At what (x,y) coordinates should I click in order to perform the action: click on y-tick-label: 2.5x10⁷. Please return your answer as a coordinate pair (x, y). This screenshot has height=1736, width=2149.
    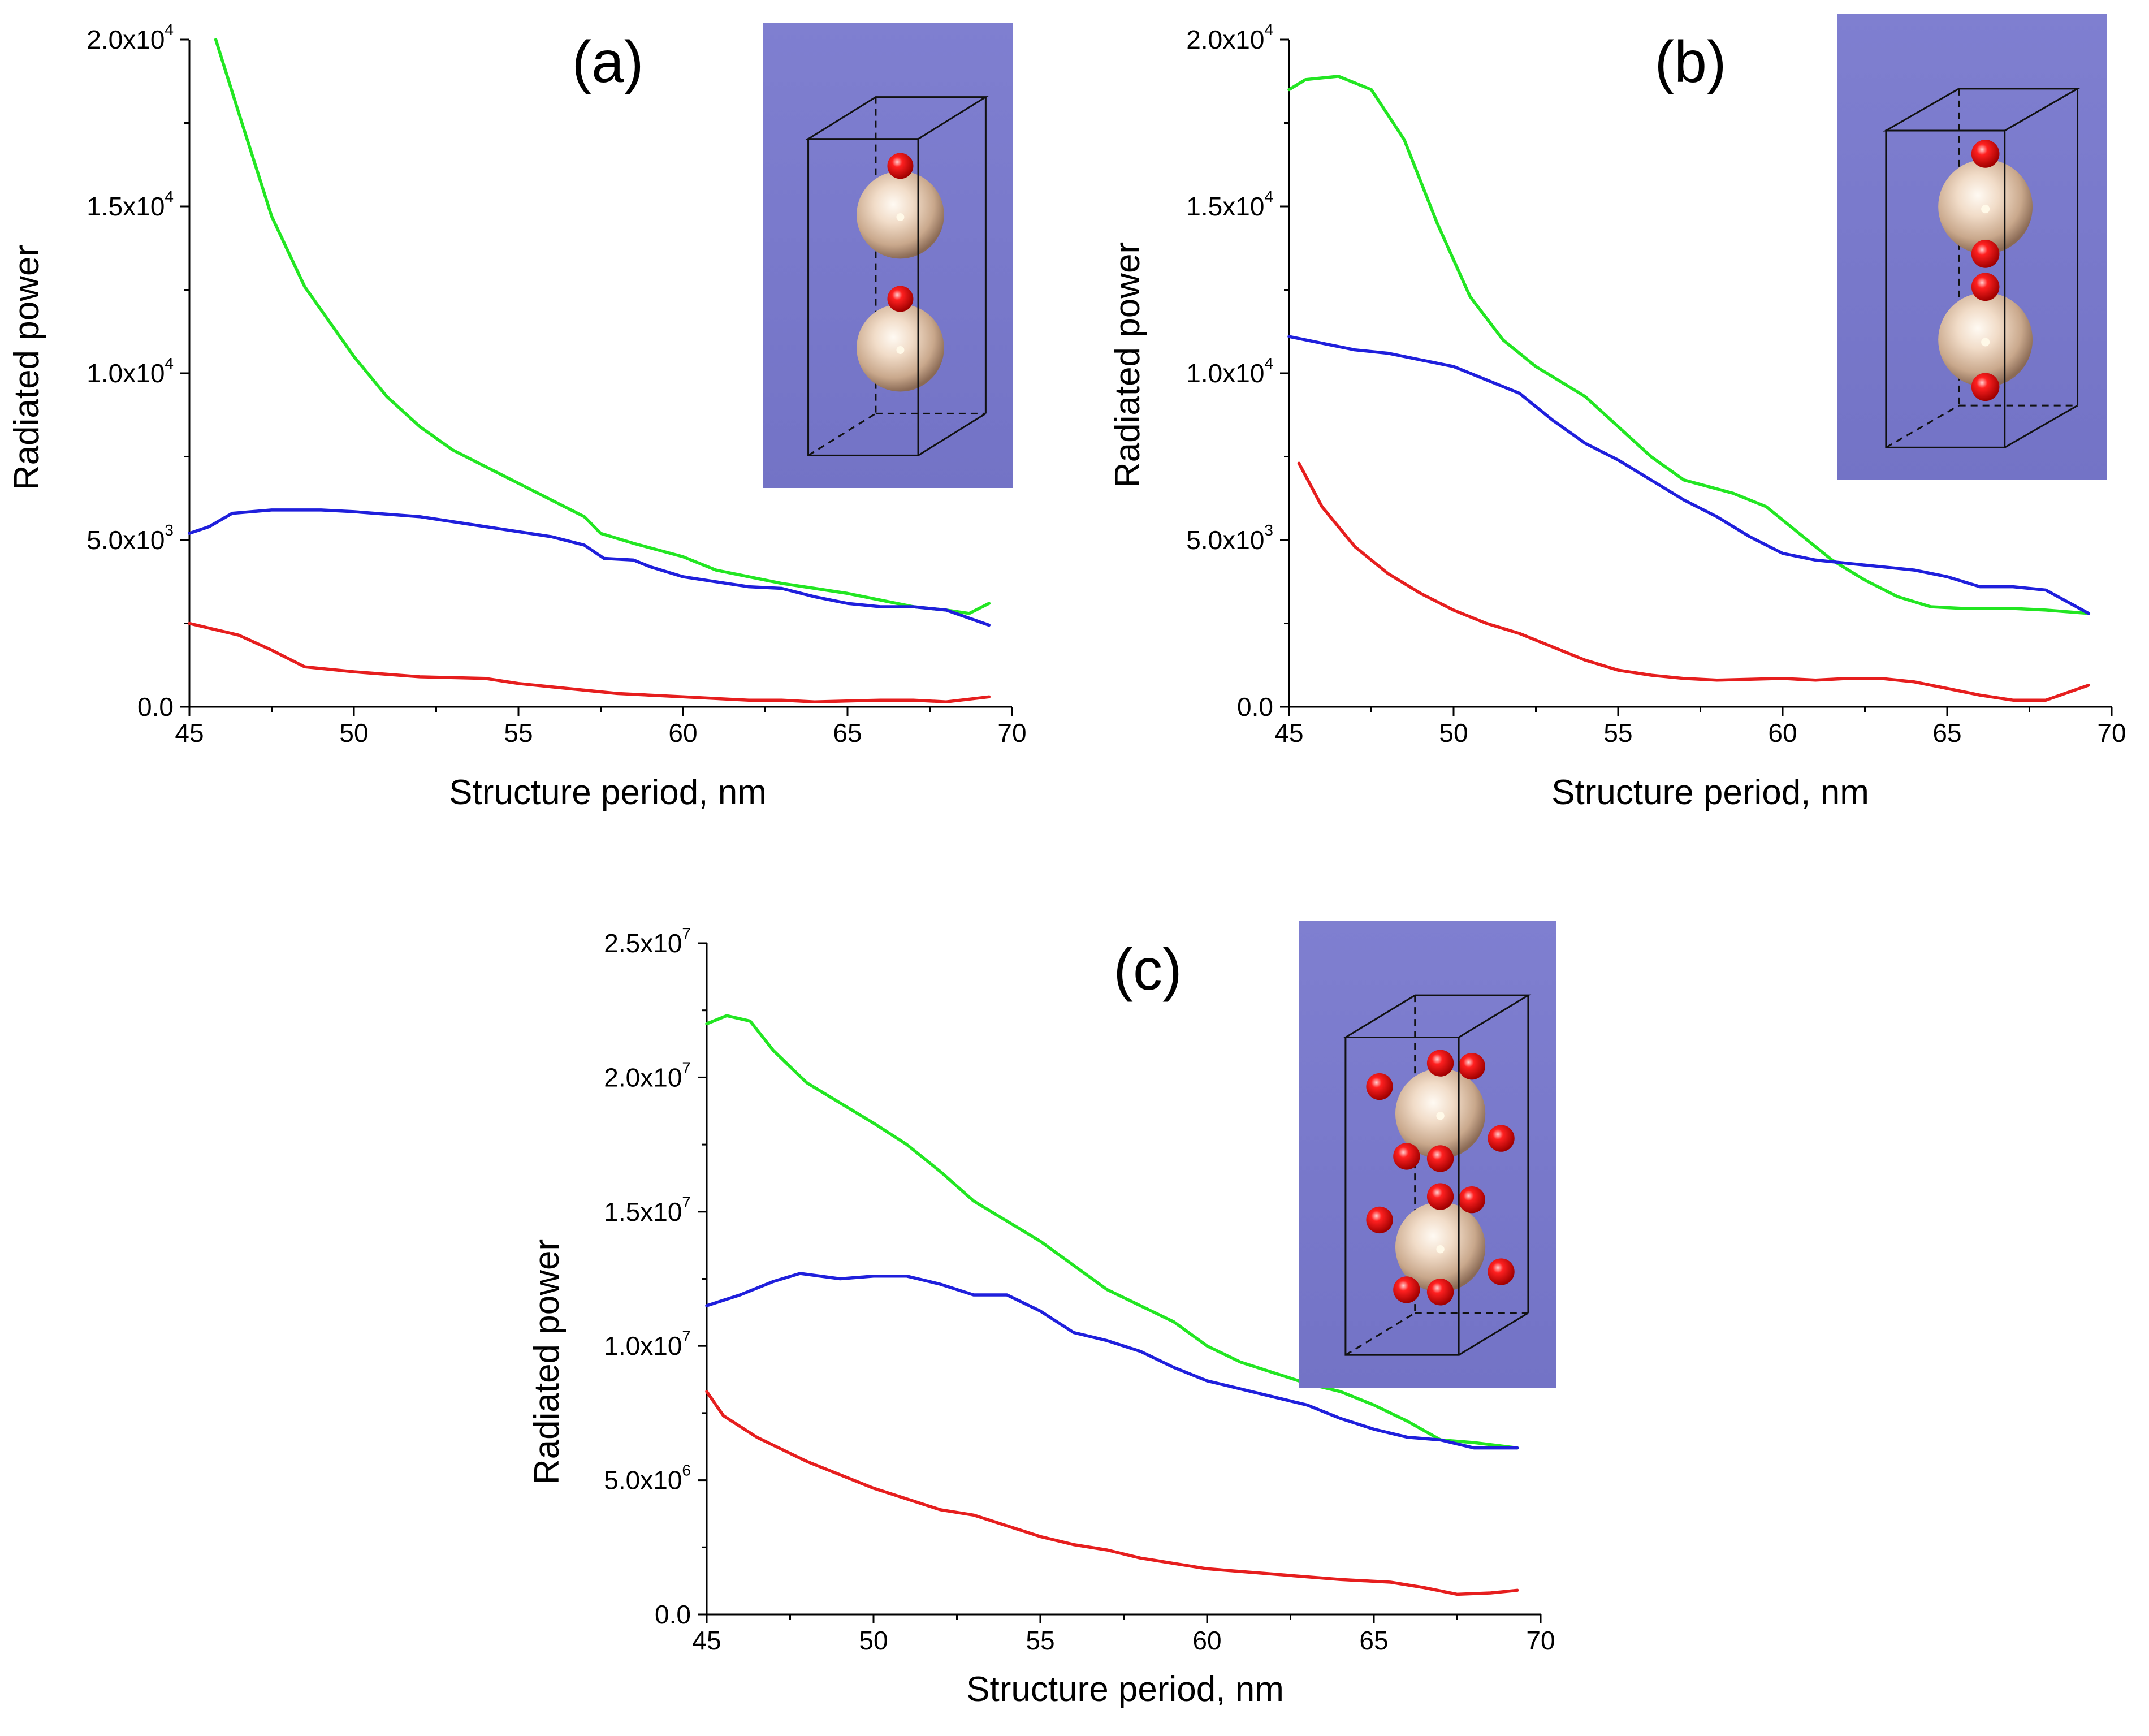
    Looking at the image, I should click on (647, 941).